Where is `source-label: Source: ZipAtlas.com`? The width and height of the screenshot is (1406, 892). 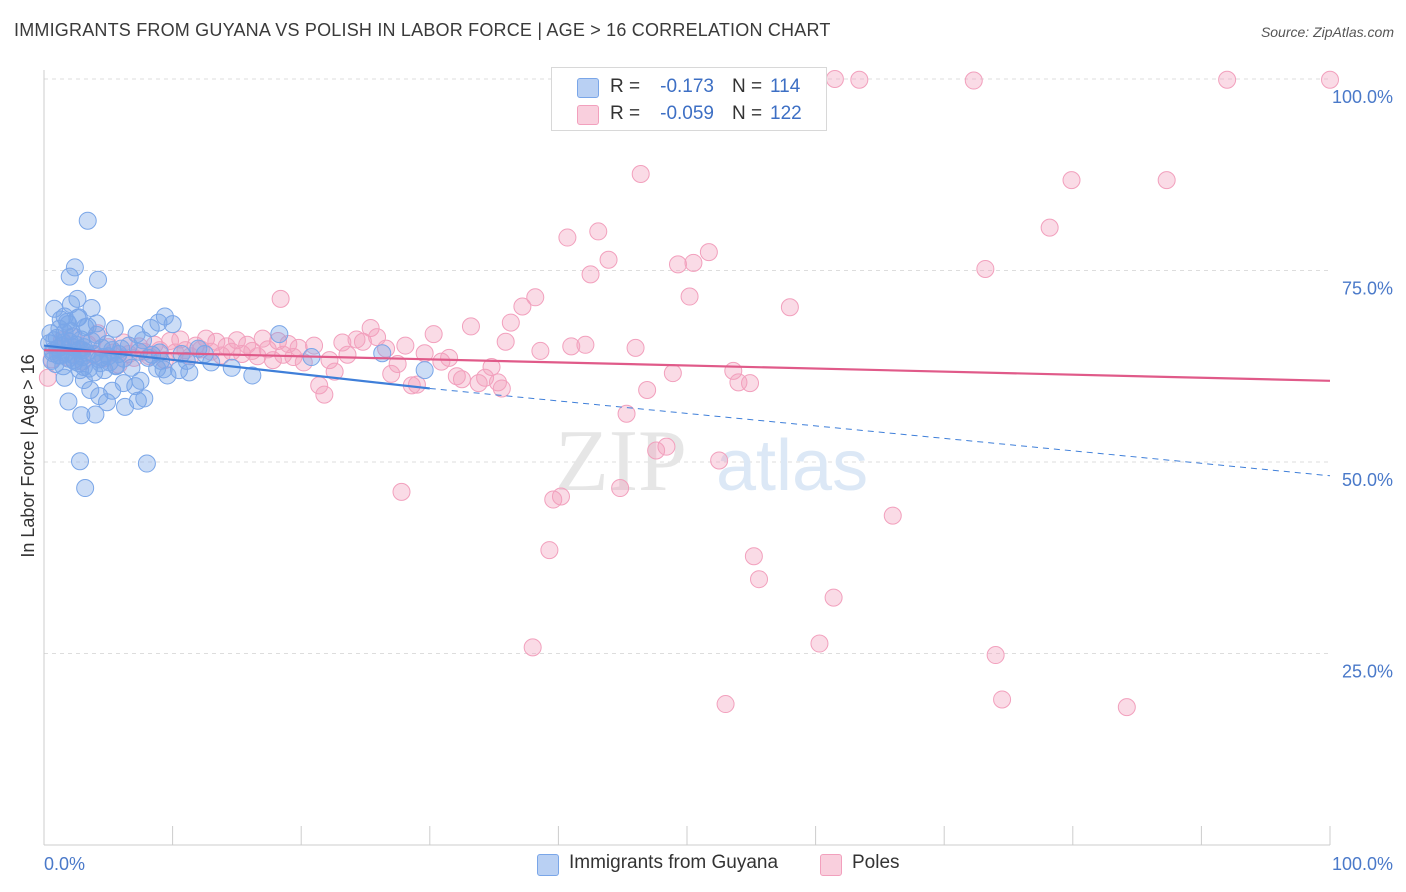
source-label: Source: ZipAtlas.com is located at coordinates (1327, 32).